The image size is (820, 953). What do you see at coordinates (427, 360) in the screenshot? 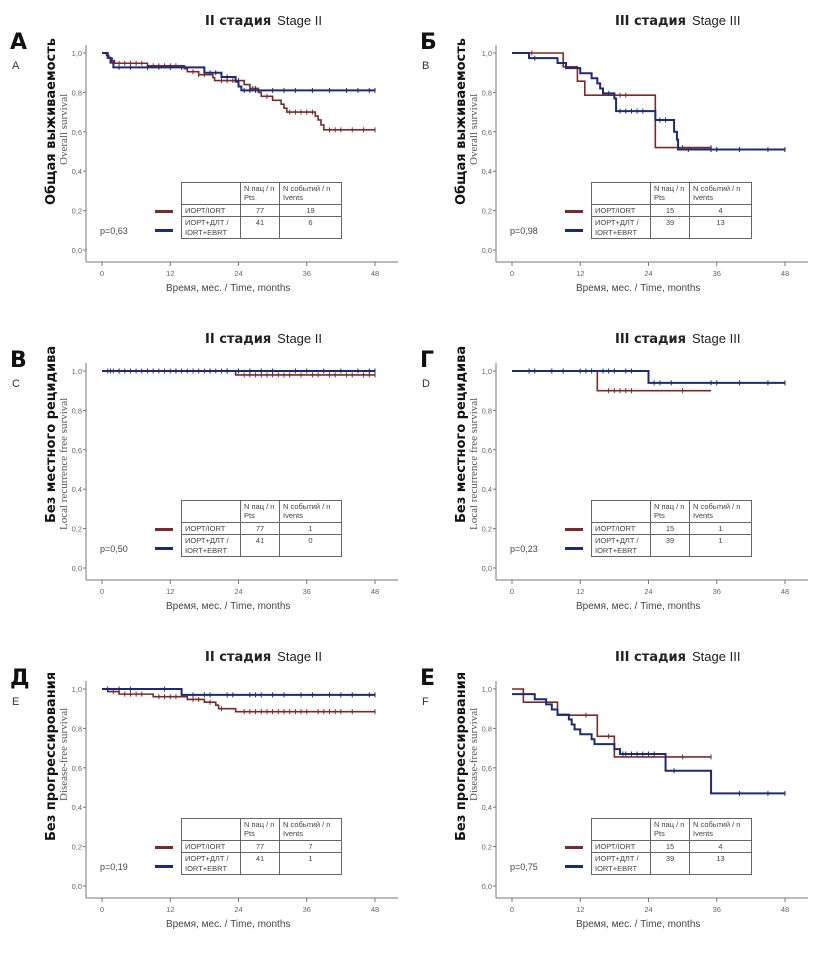
I see `panel-letter-ru: Г` at bounding box center [427, 360].